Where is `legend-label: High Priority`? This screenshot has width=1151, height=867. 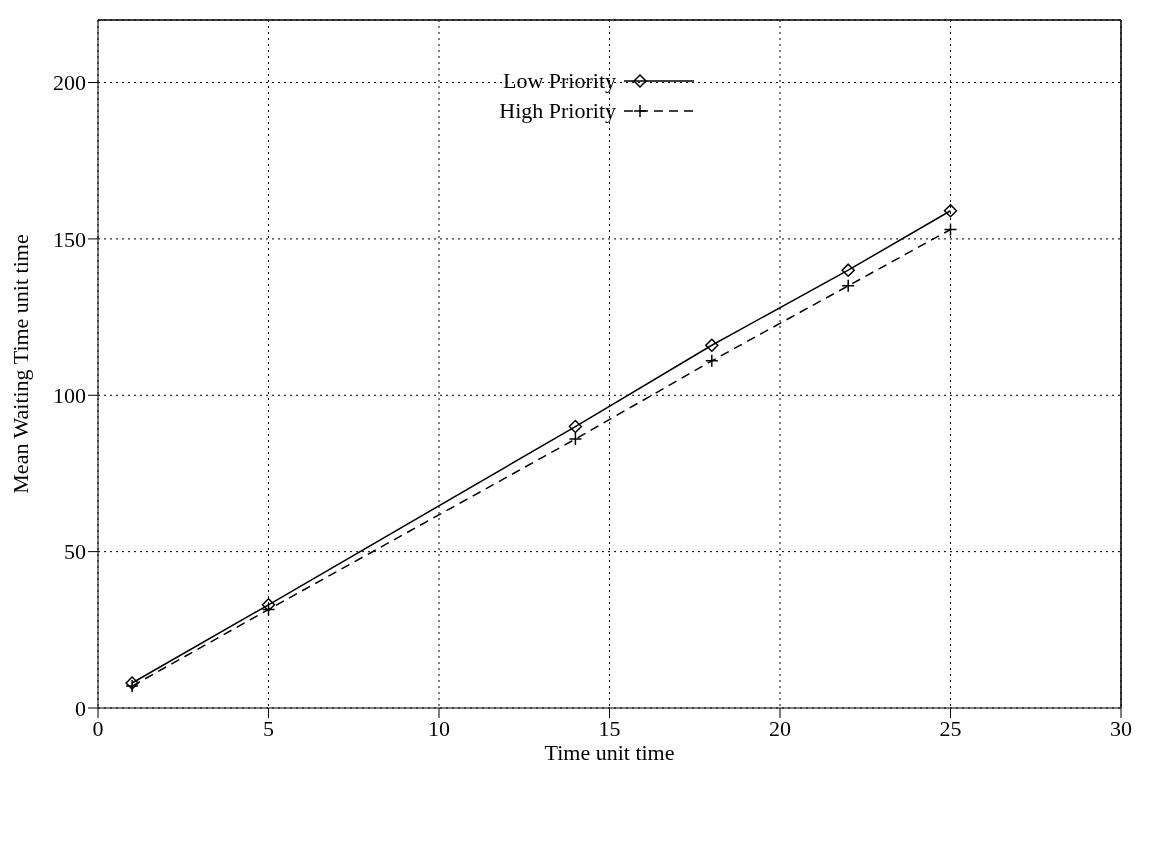 legend-label: High Priority is located at coordinates (557, 110).